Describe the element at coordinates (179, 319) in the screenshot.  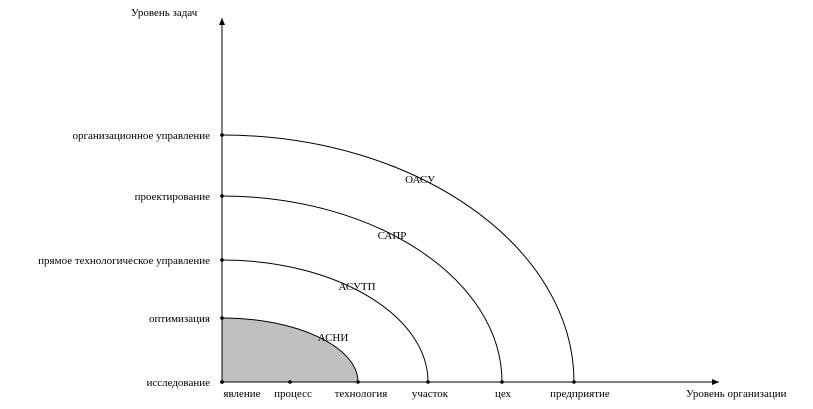
I see `y-level-label: оптимизация` at that location.